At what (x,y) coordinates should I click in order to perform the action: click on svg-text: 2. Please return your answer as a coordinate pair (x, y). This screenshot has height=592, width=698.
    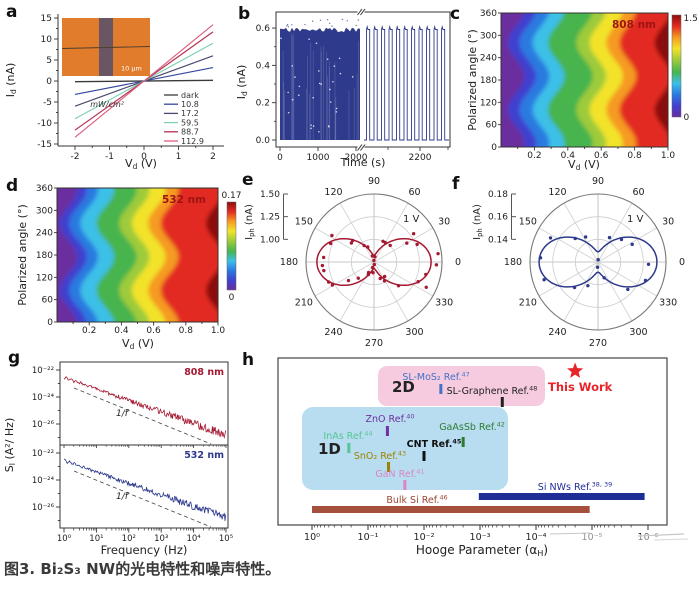
    Looking at the image, I should click on (213, 157).